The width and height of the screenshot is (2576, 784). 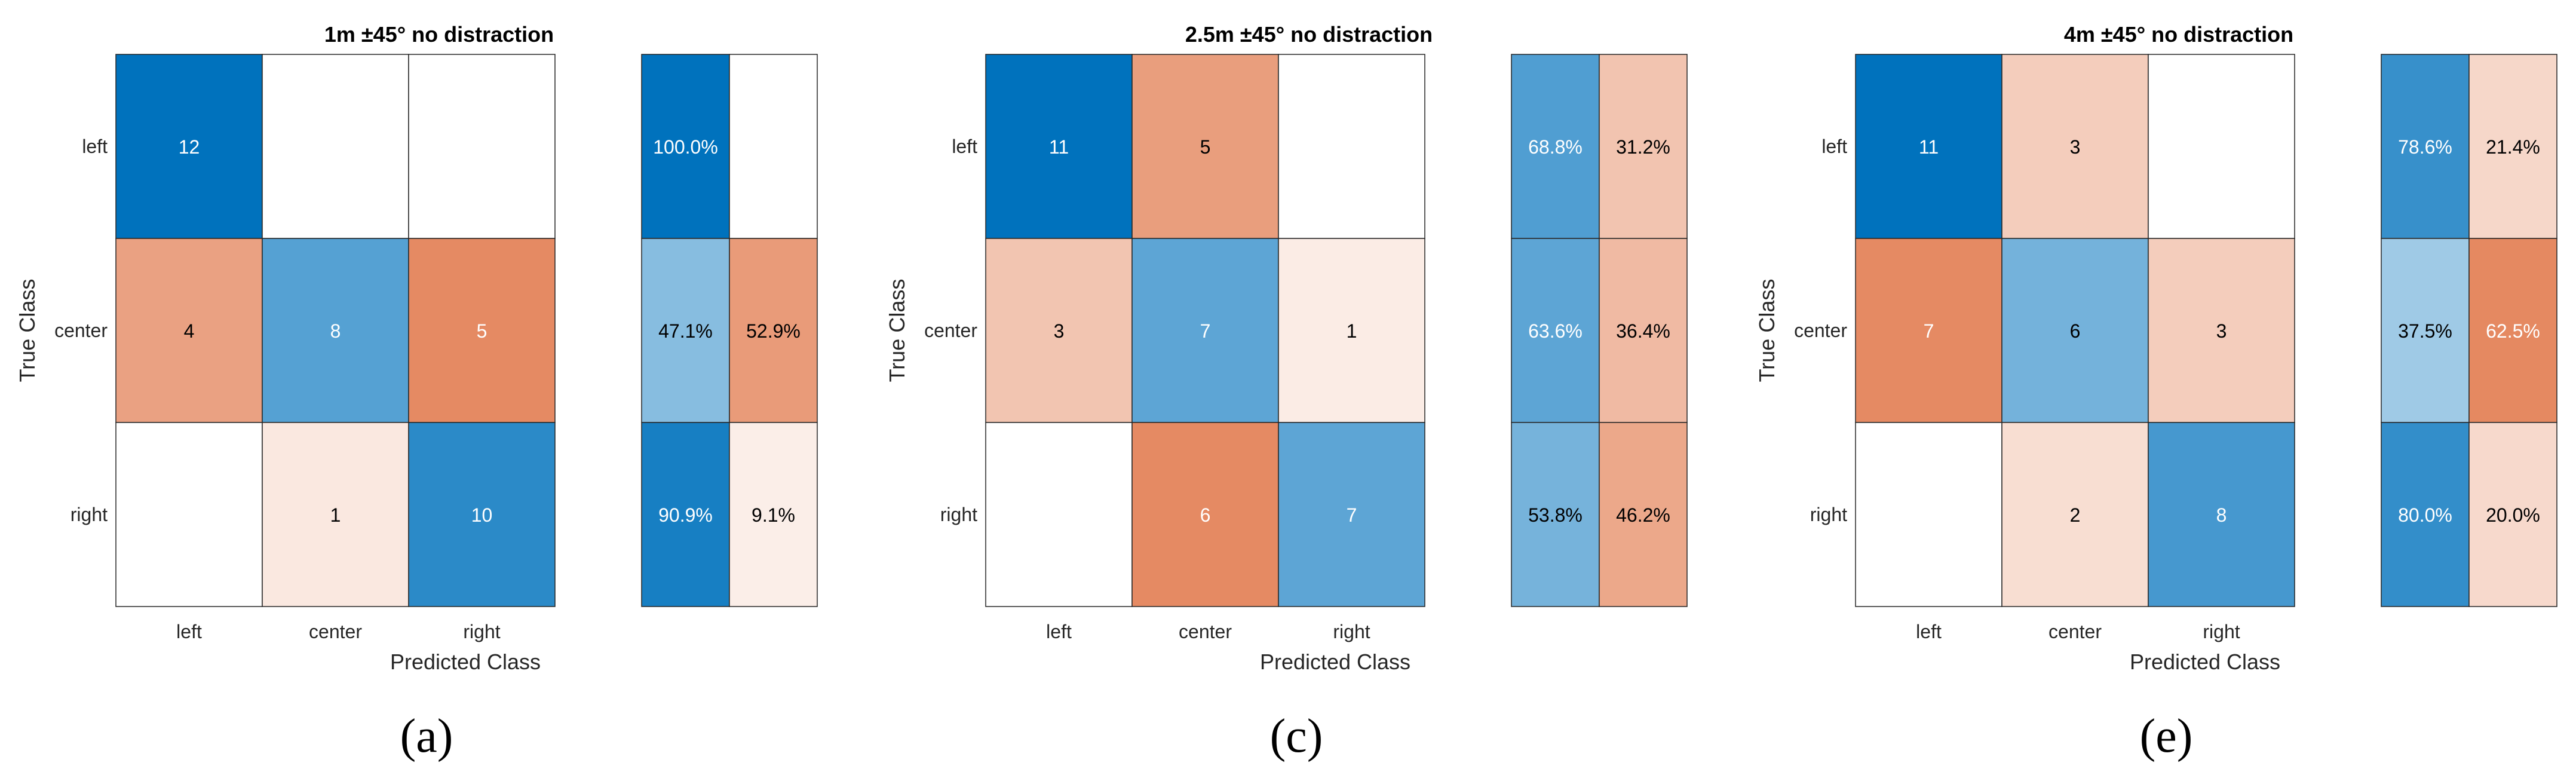 I want to click on chart-title: 4m ±45° no distraction, so click(x=2178, y=34).